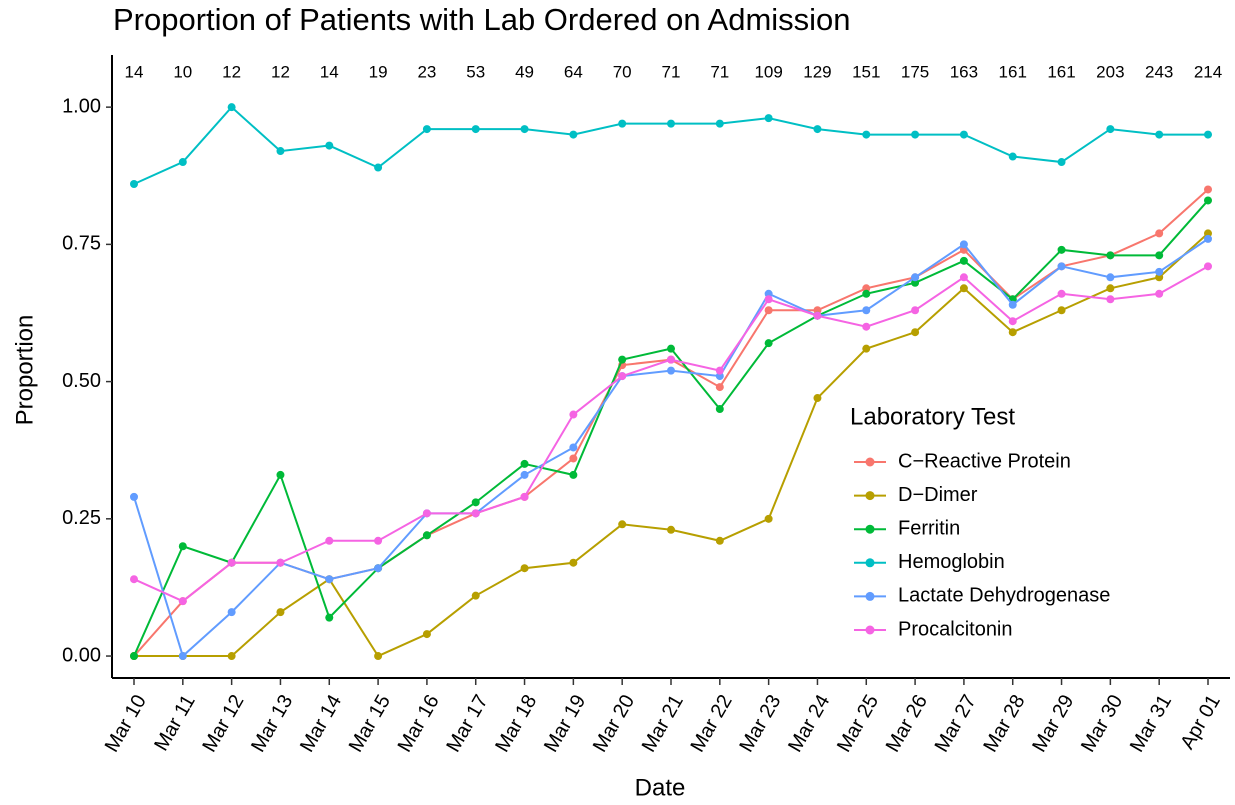 This screenshot has height=805, width=1235. What do you see at coordinates (964, 71) in the screenshot?
I see `count-label: 163` at bounding box center [964, 71].